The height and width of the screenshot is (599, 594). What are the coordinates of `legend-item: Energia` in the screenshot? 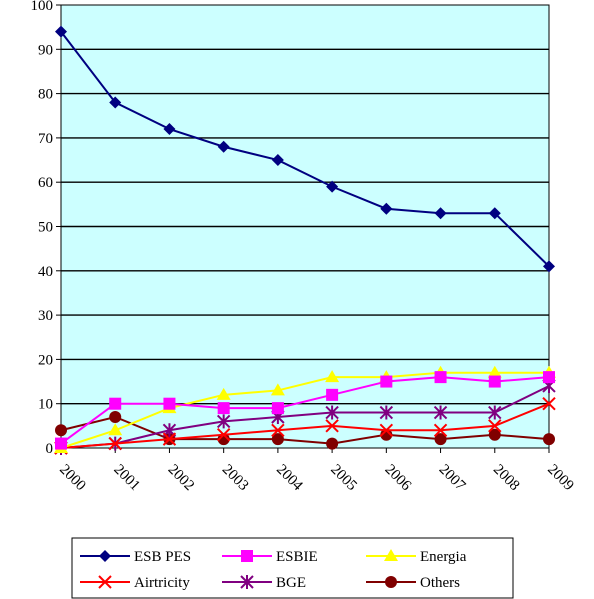 It's located at (416, 557).